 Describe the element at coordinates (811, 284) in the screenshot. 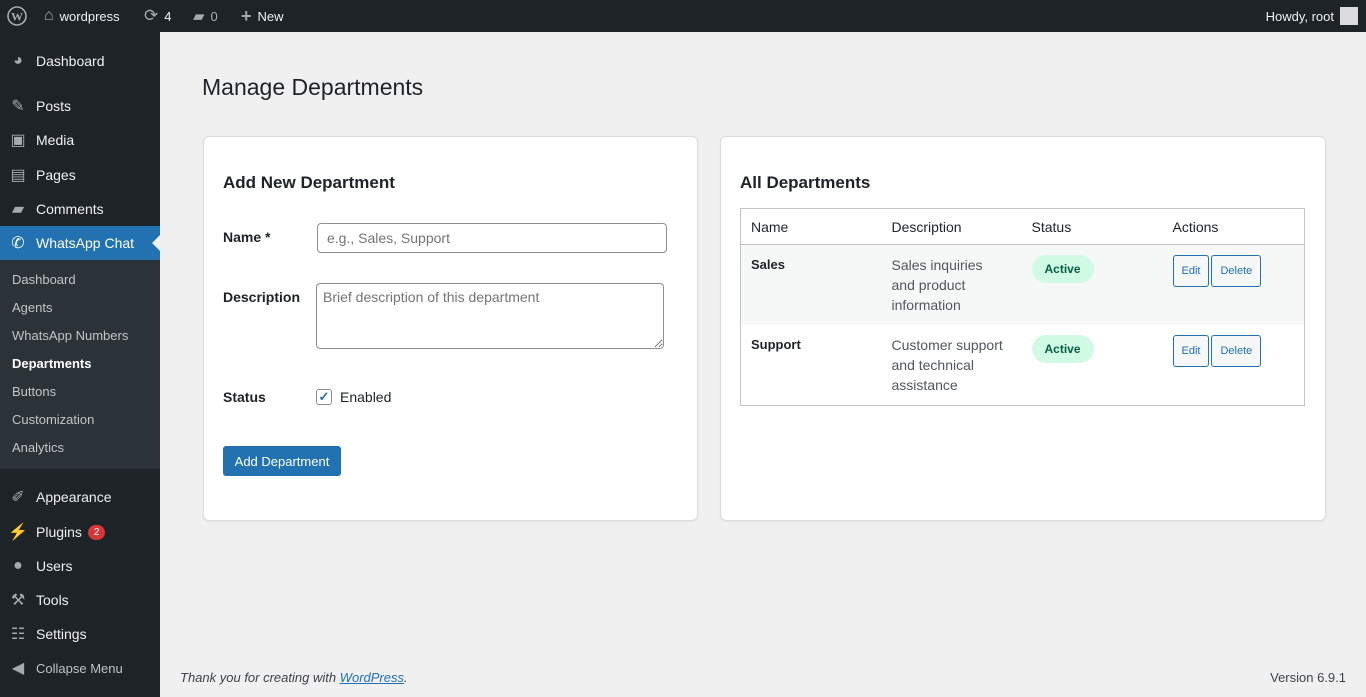

I see `department-name: Sales` at that location.